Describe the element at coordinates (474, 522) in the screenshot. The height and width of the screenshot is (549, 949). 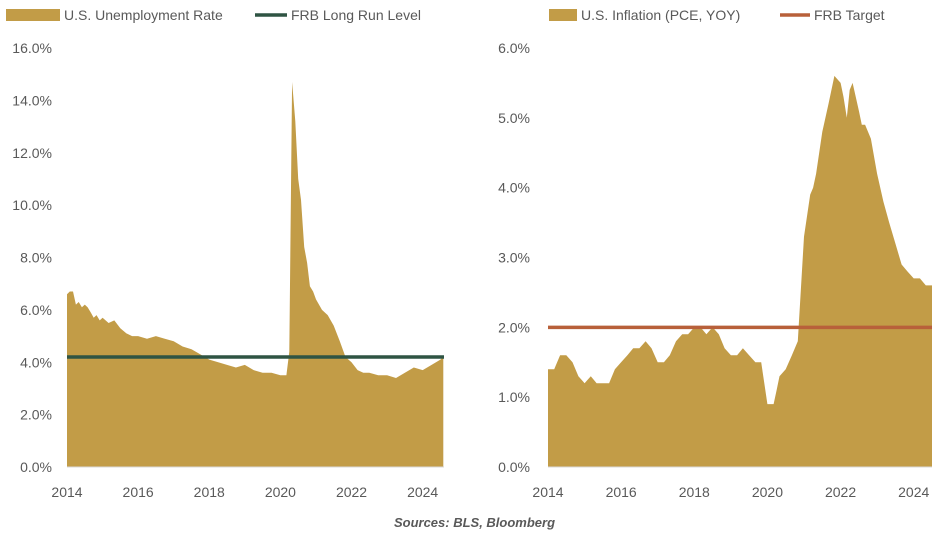
I see `source-note: Sources: BLS, Bloomberg` at that location.